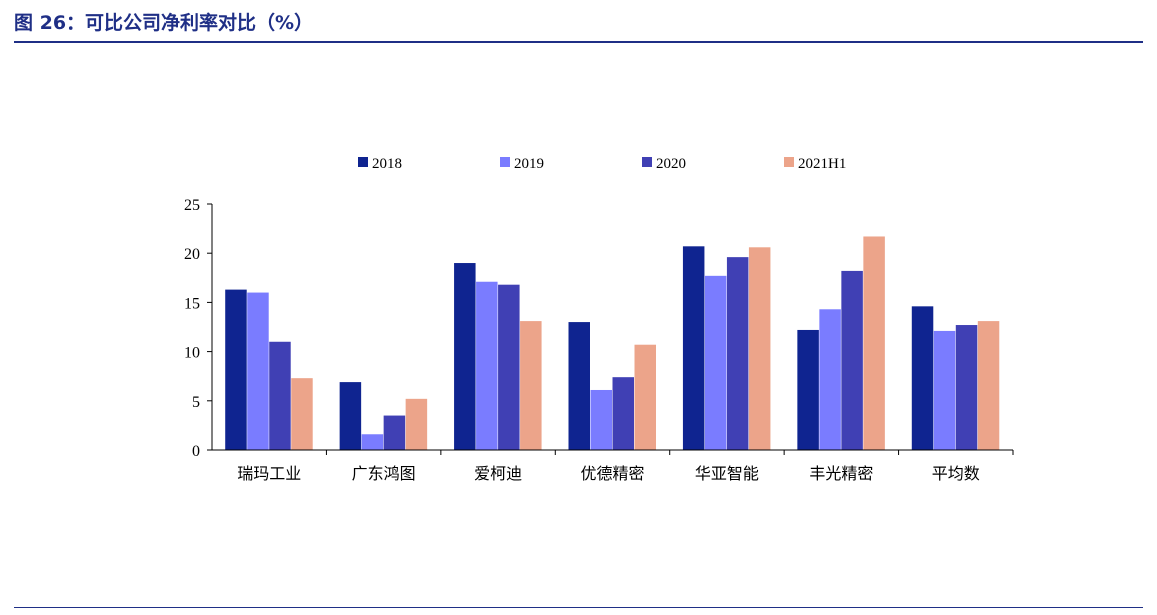 The width and height of the screenshot is (1157, 615). Describe the element at coordinates (384, 473) in the screenshot. I see `x-category-label: 广东鸿图` at that location.